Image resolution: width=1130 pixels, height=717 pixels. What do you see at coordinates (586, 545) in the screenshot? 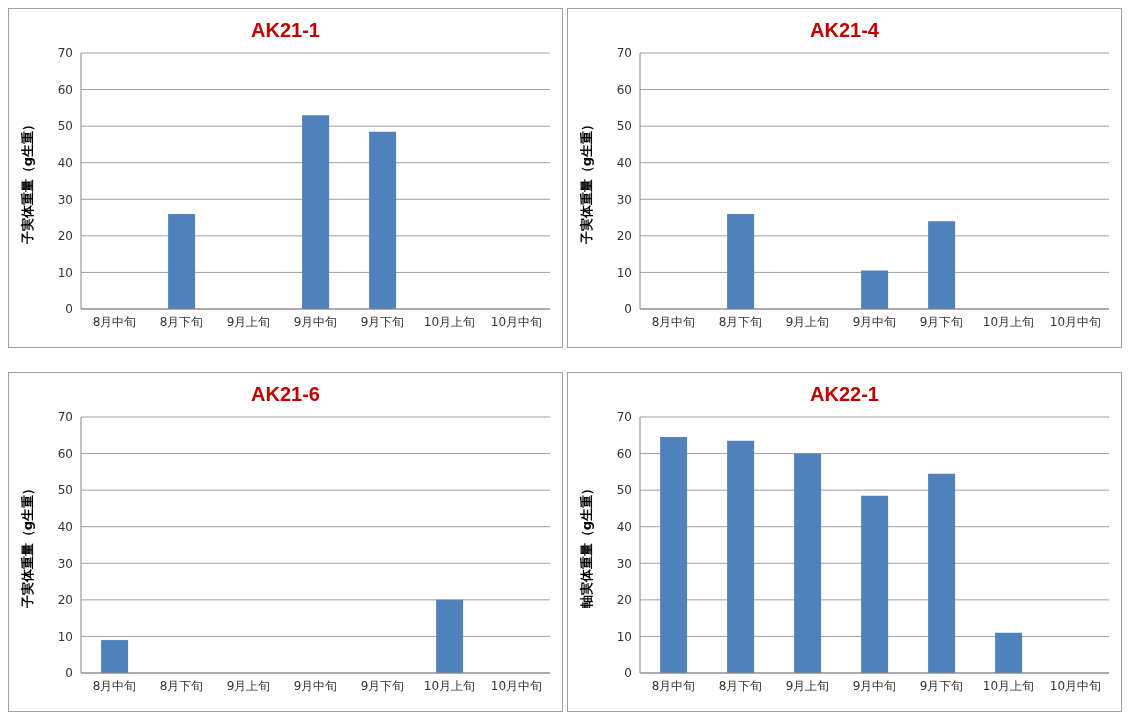
I see `y-axis-title: 軸実体重量（g生重）` at bounding box center [586, 545].